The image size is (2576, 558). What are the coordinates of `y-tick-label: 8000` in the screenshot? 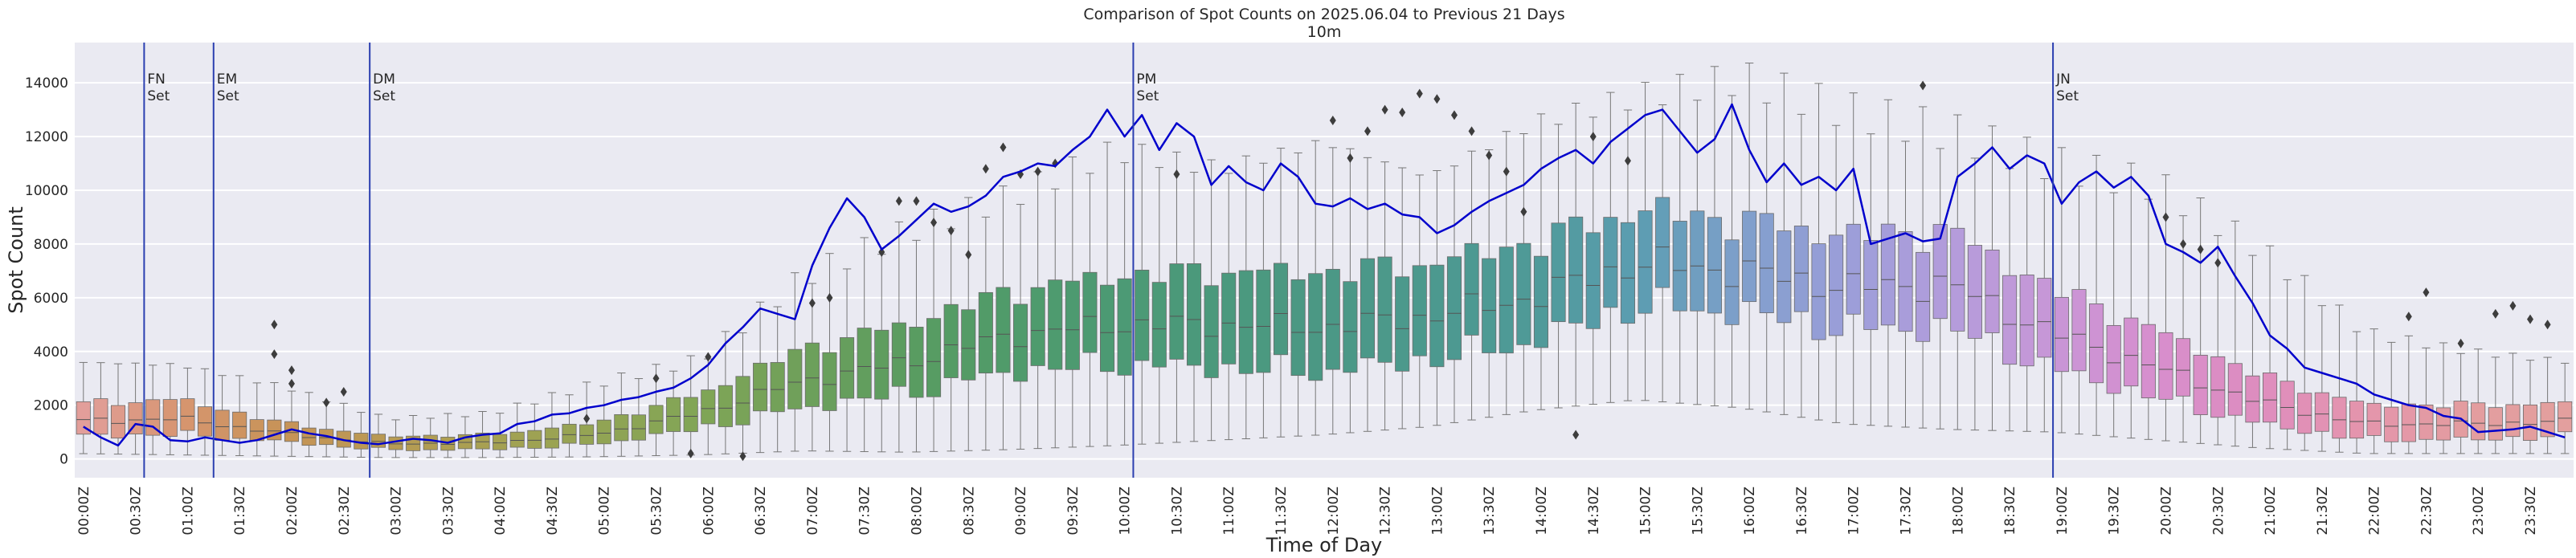 It's located at (51, 245).